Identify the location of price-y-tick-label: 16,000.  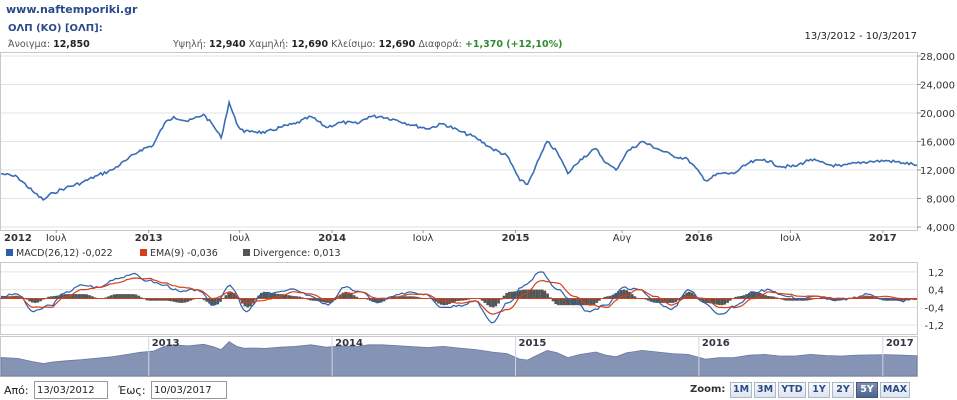
(937, 143).